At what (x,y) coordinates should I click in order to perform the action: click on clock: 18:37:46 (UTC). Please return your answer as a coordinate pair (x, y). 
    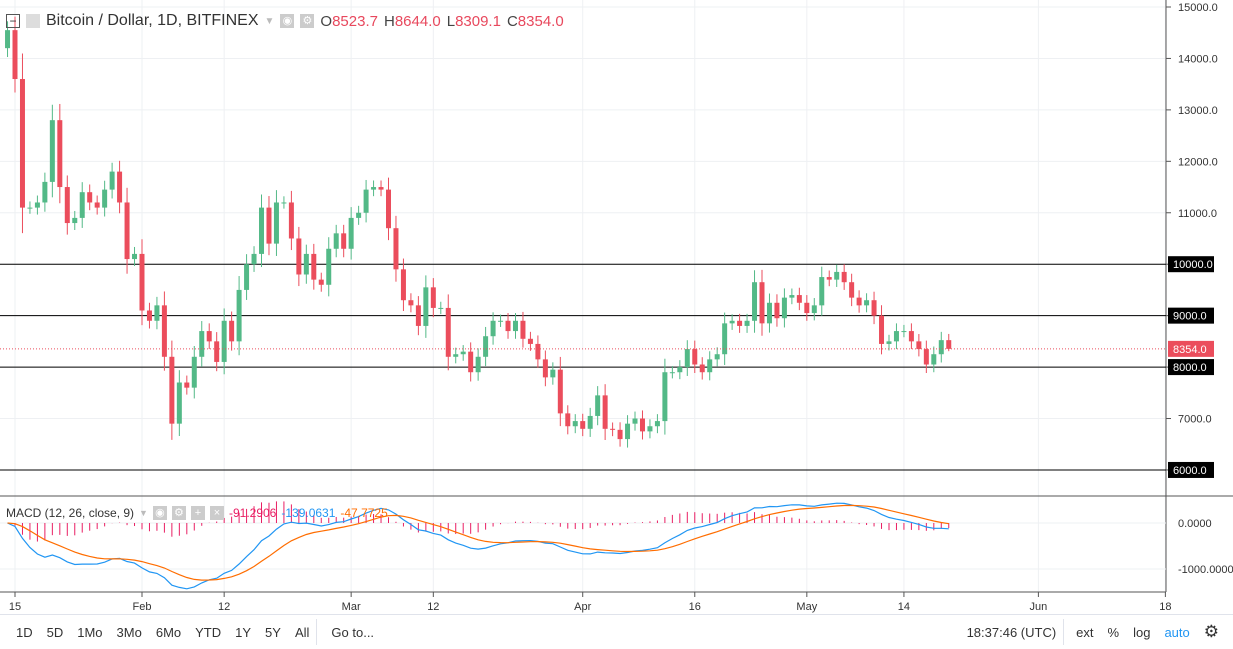
    Looking at the image, I should click on (1011, 632).